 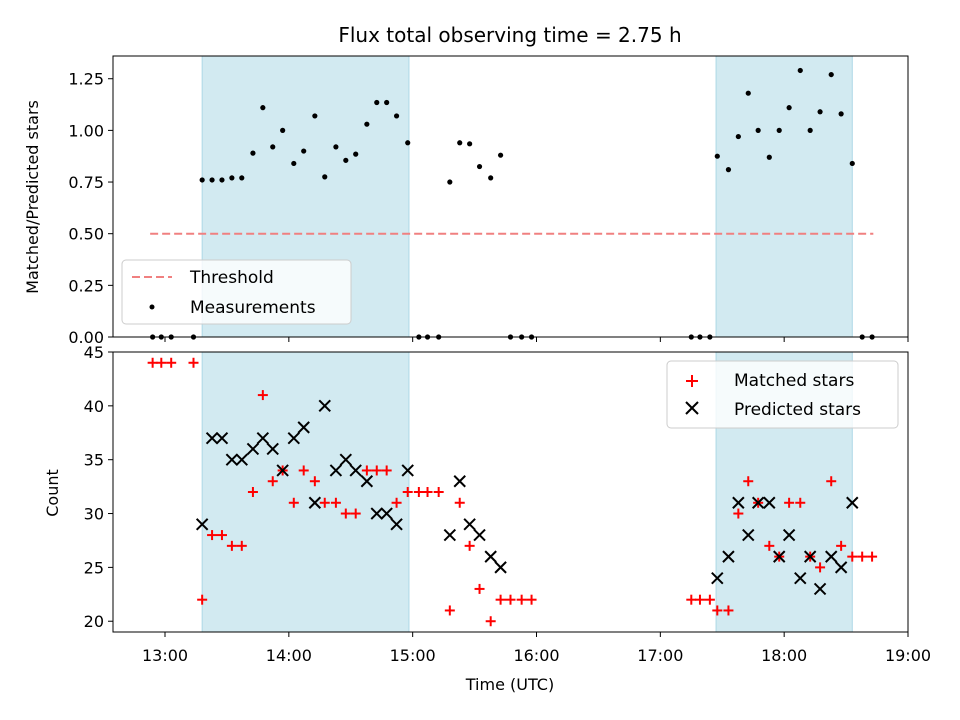 What do you see at coordinates (509, 35) in the screenshot?
I see `chart-title: Flux total observing time = 2.75 h` at bounding box center [509, 35].